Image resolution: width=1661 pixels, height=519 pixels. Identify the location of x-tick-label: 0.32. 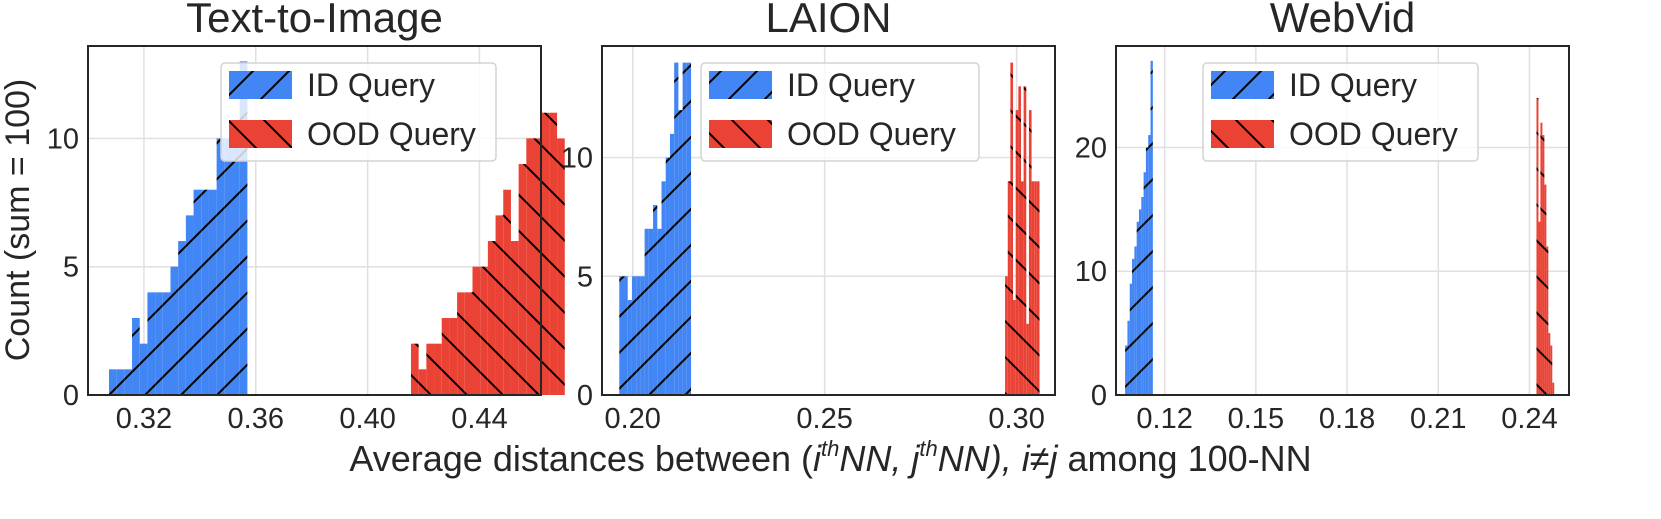
(144, 419).